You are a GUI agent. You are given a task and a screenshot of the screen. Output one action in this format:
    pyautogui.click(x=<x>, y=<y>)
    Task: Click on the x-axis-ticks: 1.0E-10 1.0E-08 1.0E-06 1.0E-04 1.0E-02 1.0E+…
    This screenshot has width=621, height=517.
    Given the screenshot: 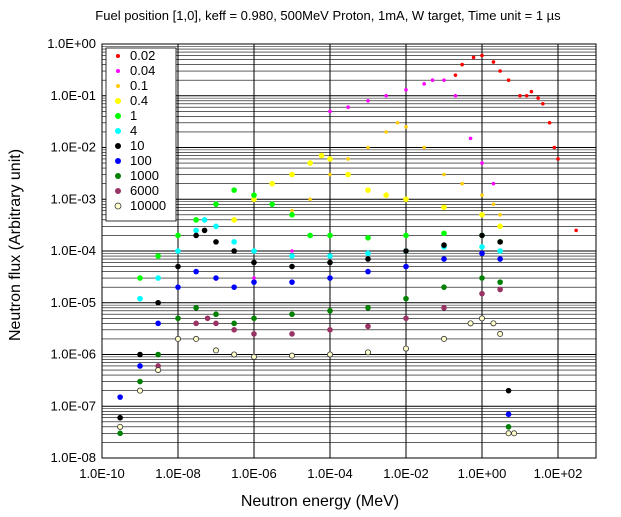 What is the action you would take?
    pyautogui.click(x=330, y=473)
    